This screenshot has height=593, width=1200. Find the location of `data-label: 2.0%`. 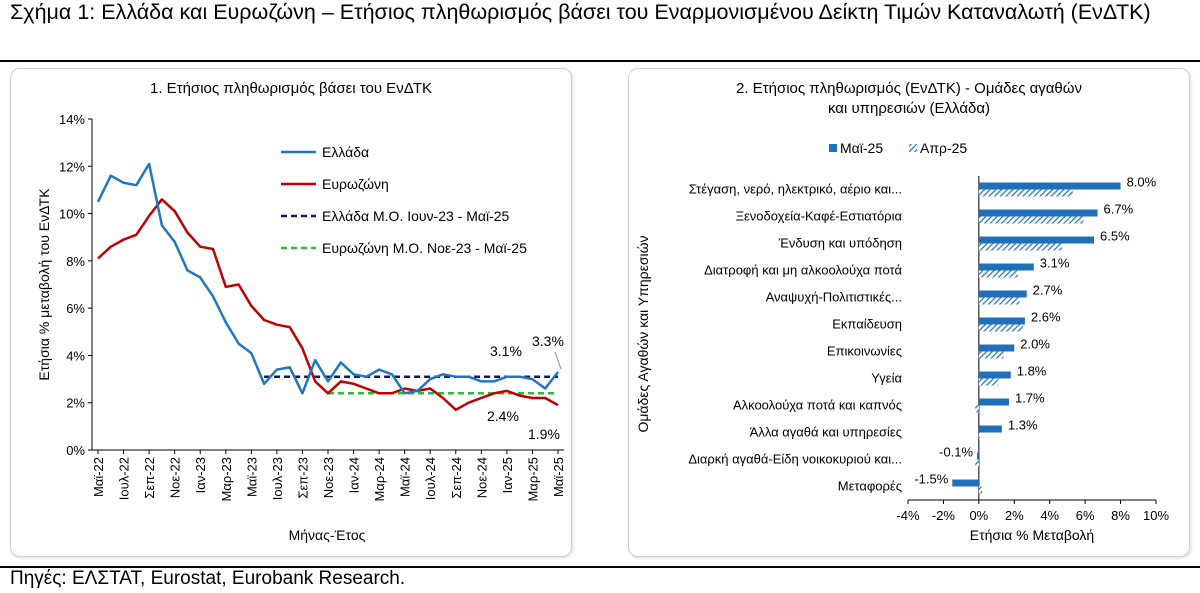

data-label: 2.0% is located at coordinates (1035, 344).